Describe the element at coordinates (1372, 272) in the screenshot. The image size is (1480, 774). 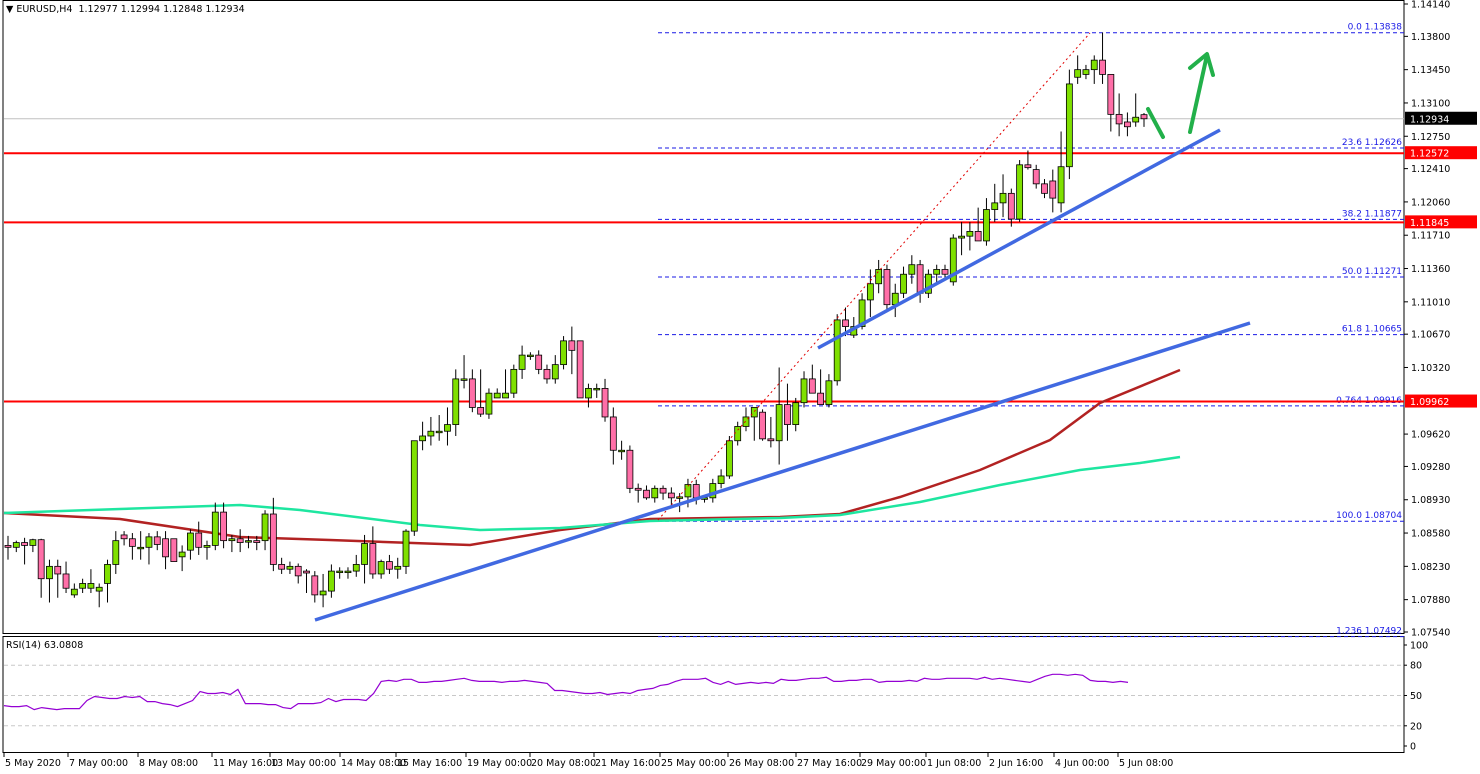
I see `fib-level-label: 50.0 1.11271` at that location.